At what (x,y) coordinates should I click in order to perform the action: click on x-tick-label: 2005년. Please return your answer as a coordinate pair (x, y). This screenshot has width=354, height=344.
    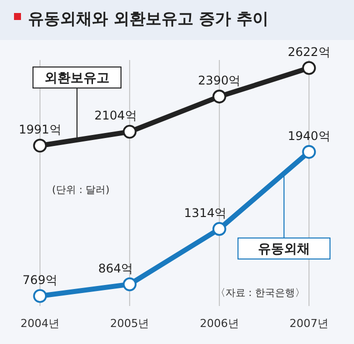
    Looking at the image, I should click on (130, 323).